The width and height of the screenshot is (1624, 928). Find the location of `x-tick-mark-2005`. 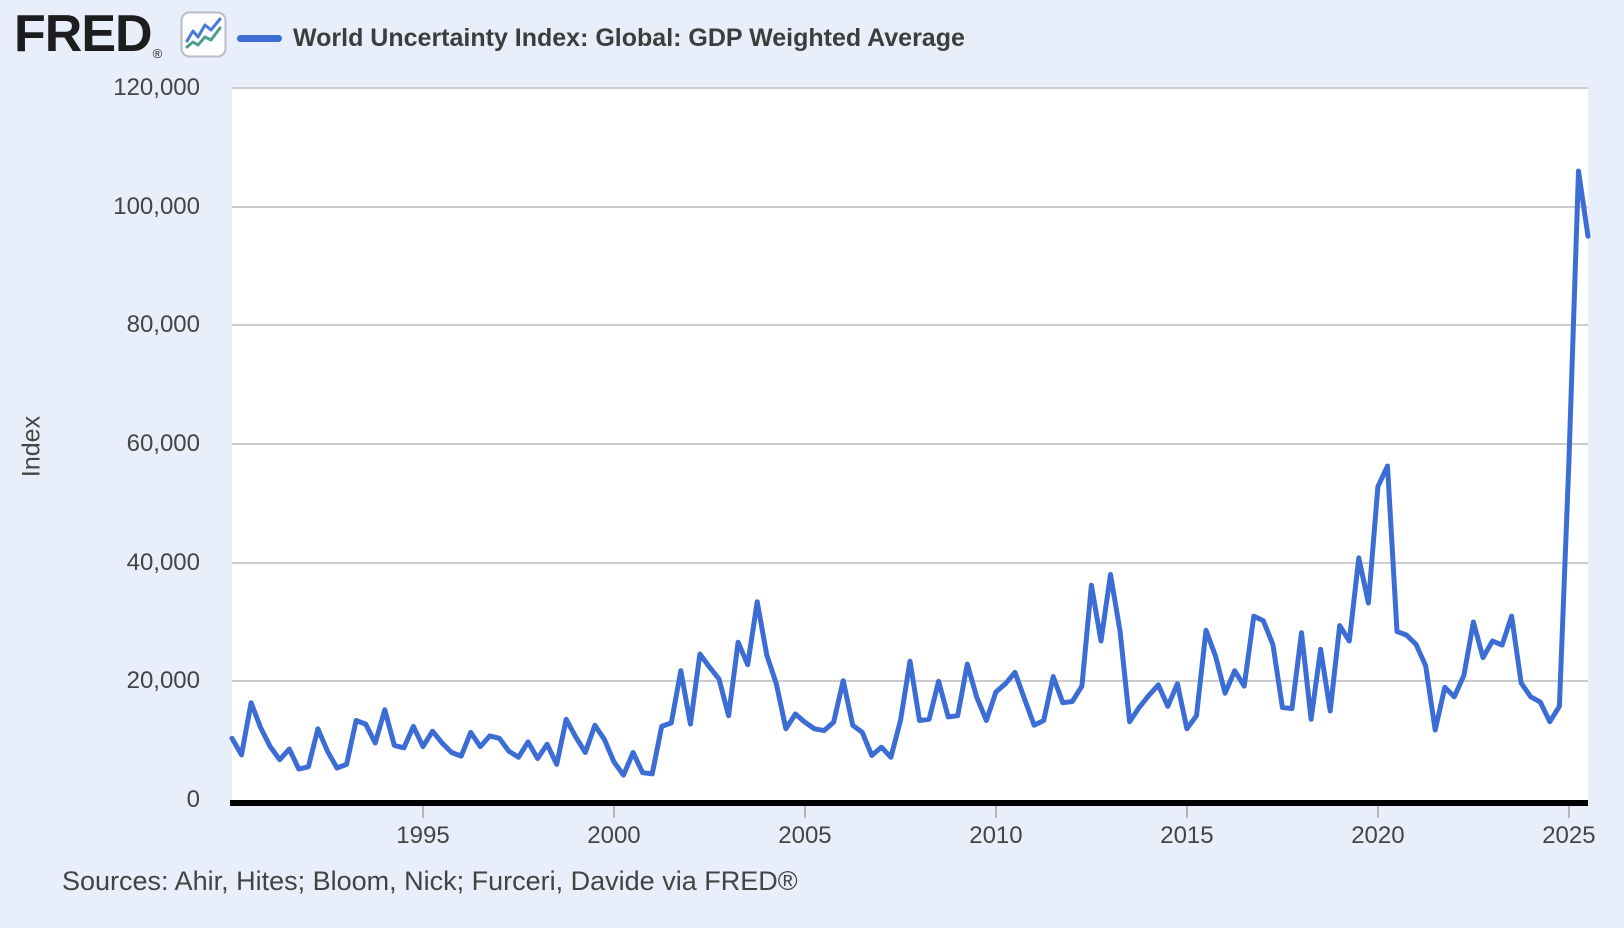

x-tick-mark-2005 is located at coordinates (804, 812).